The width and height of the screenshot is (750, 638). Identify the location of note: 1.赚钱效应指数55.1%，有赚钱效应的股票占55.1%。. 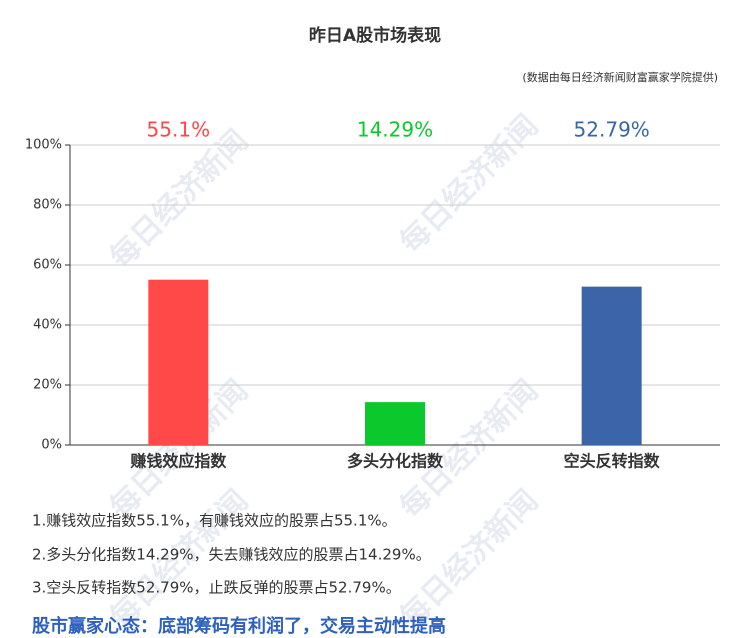
(214, 521).